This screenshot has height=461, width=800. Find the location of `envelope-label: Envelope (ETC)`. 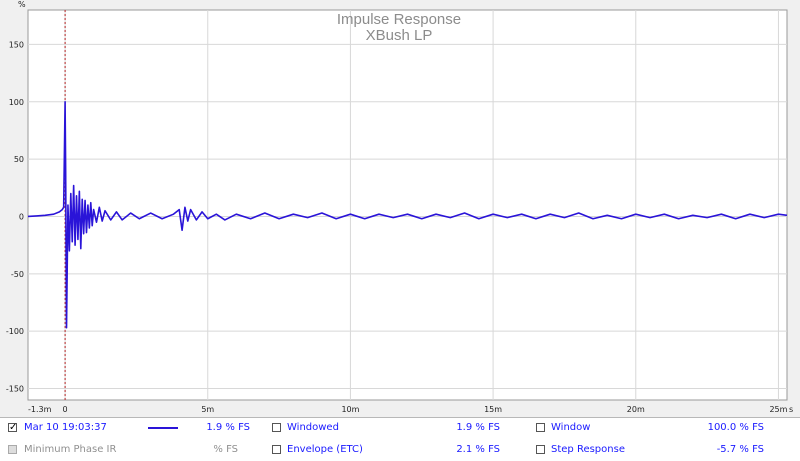

envelope-label: Envelope (ETC) is located at coordinates (325, 449).